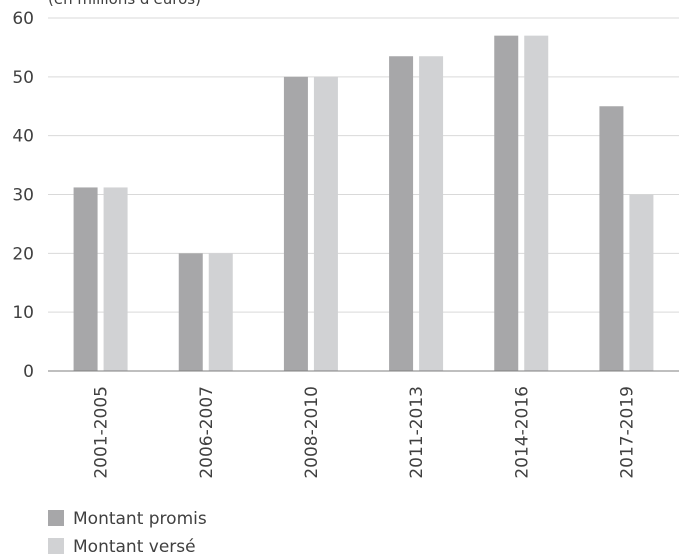 The height and width of the screenshot is (557, 679). Describe the element at coordinates (220, 312) in the screenshot. I see `bar-montant-verse-2006-2007` at that location.